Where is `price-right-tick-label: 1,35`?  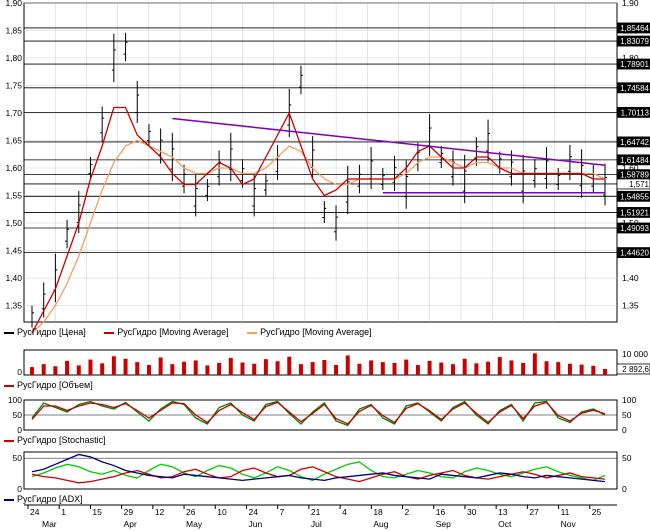 price-right-tick-label: 1,35 is located at coordinates (630, 306).